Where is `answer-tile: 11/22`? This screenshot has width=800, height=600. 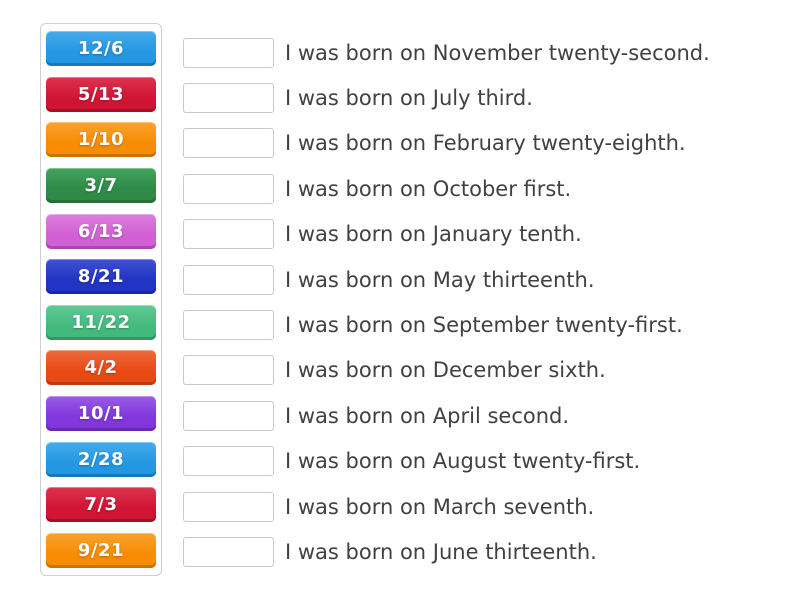
answer-tile: 11/22 is located at coordinates (101, 322).